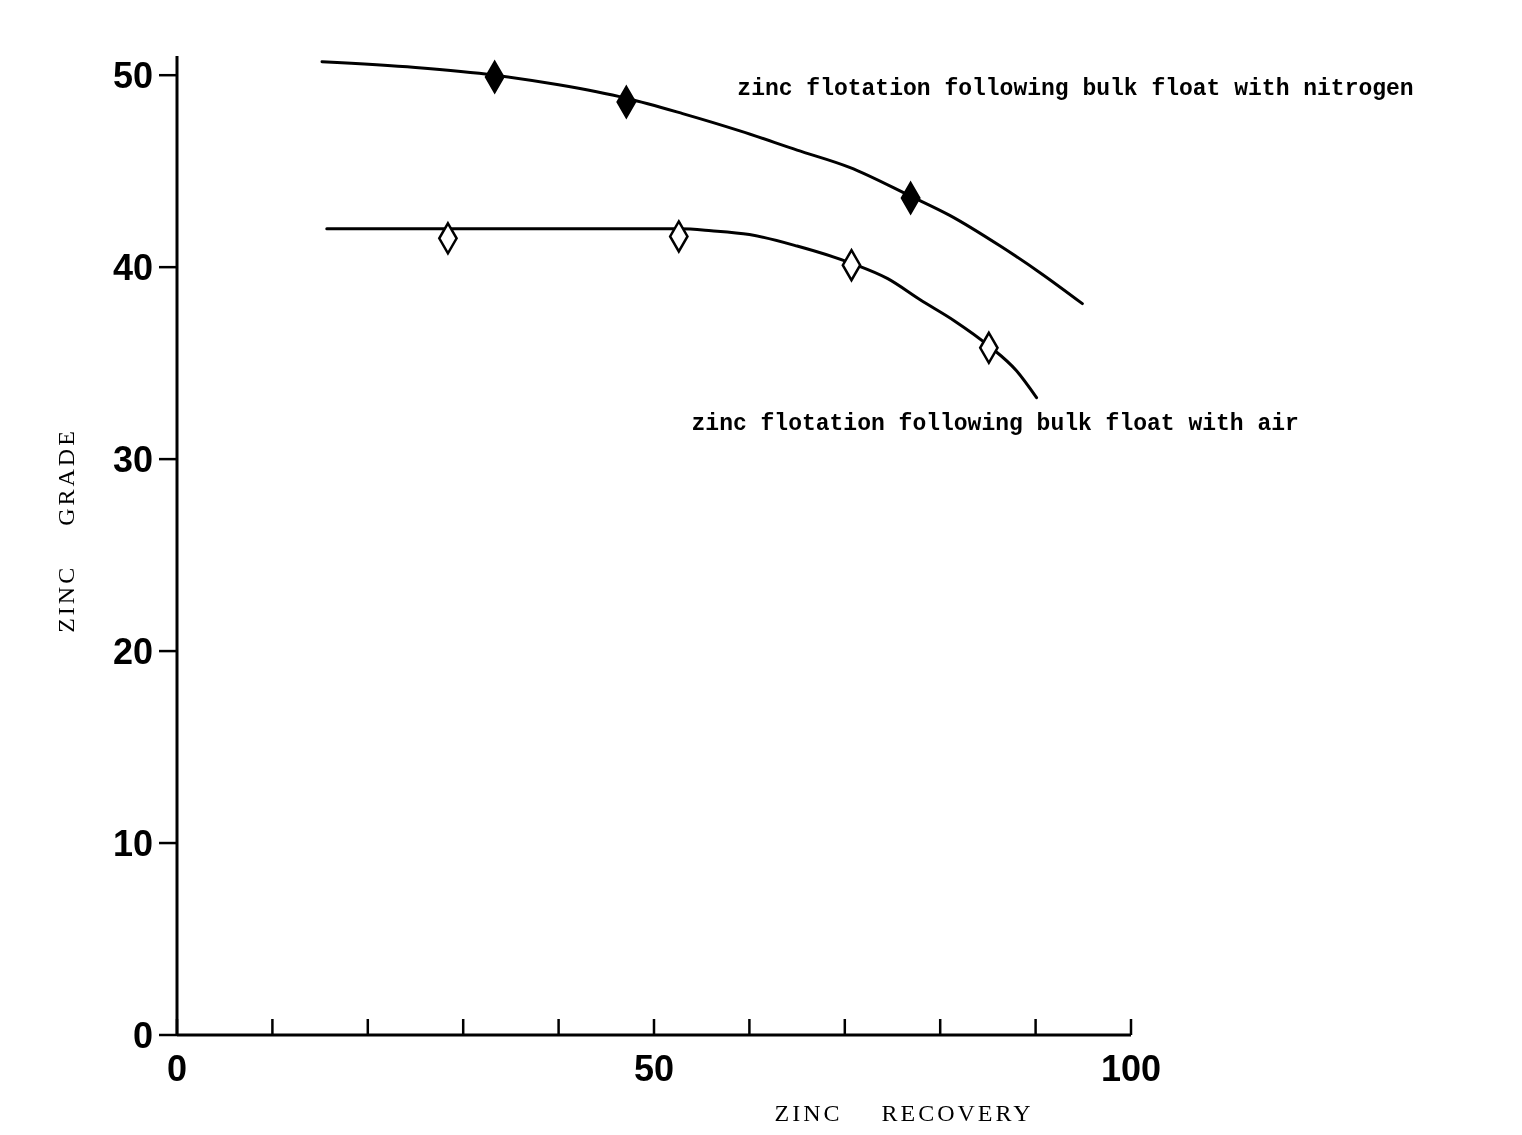  Describe the element at coordinates (132, 460) in the screenshot. I see `y-tick-label: 30` at that location.